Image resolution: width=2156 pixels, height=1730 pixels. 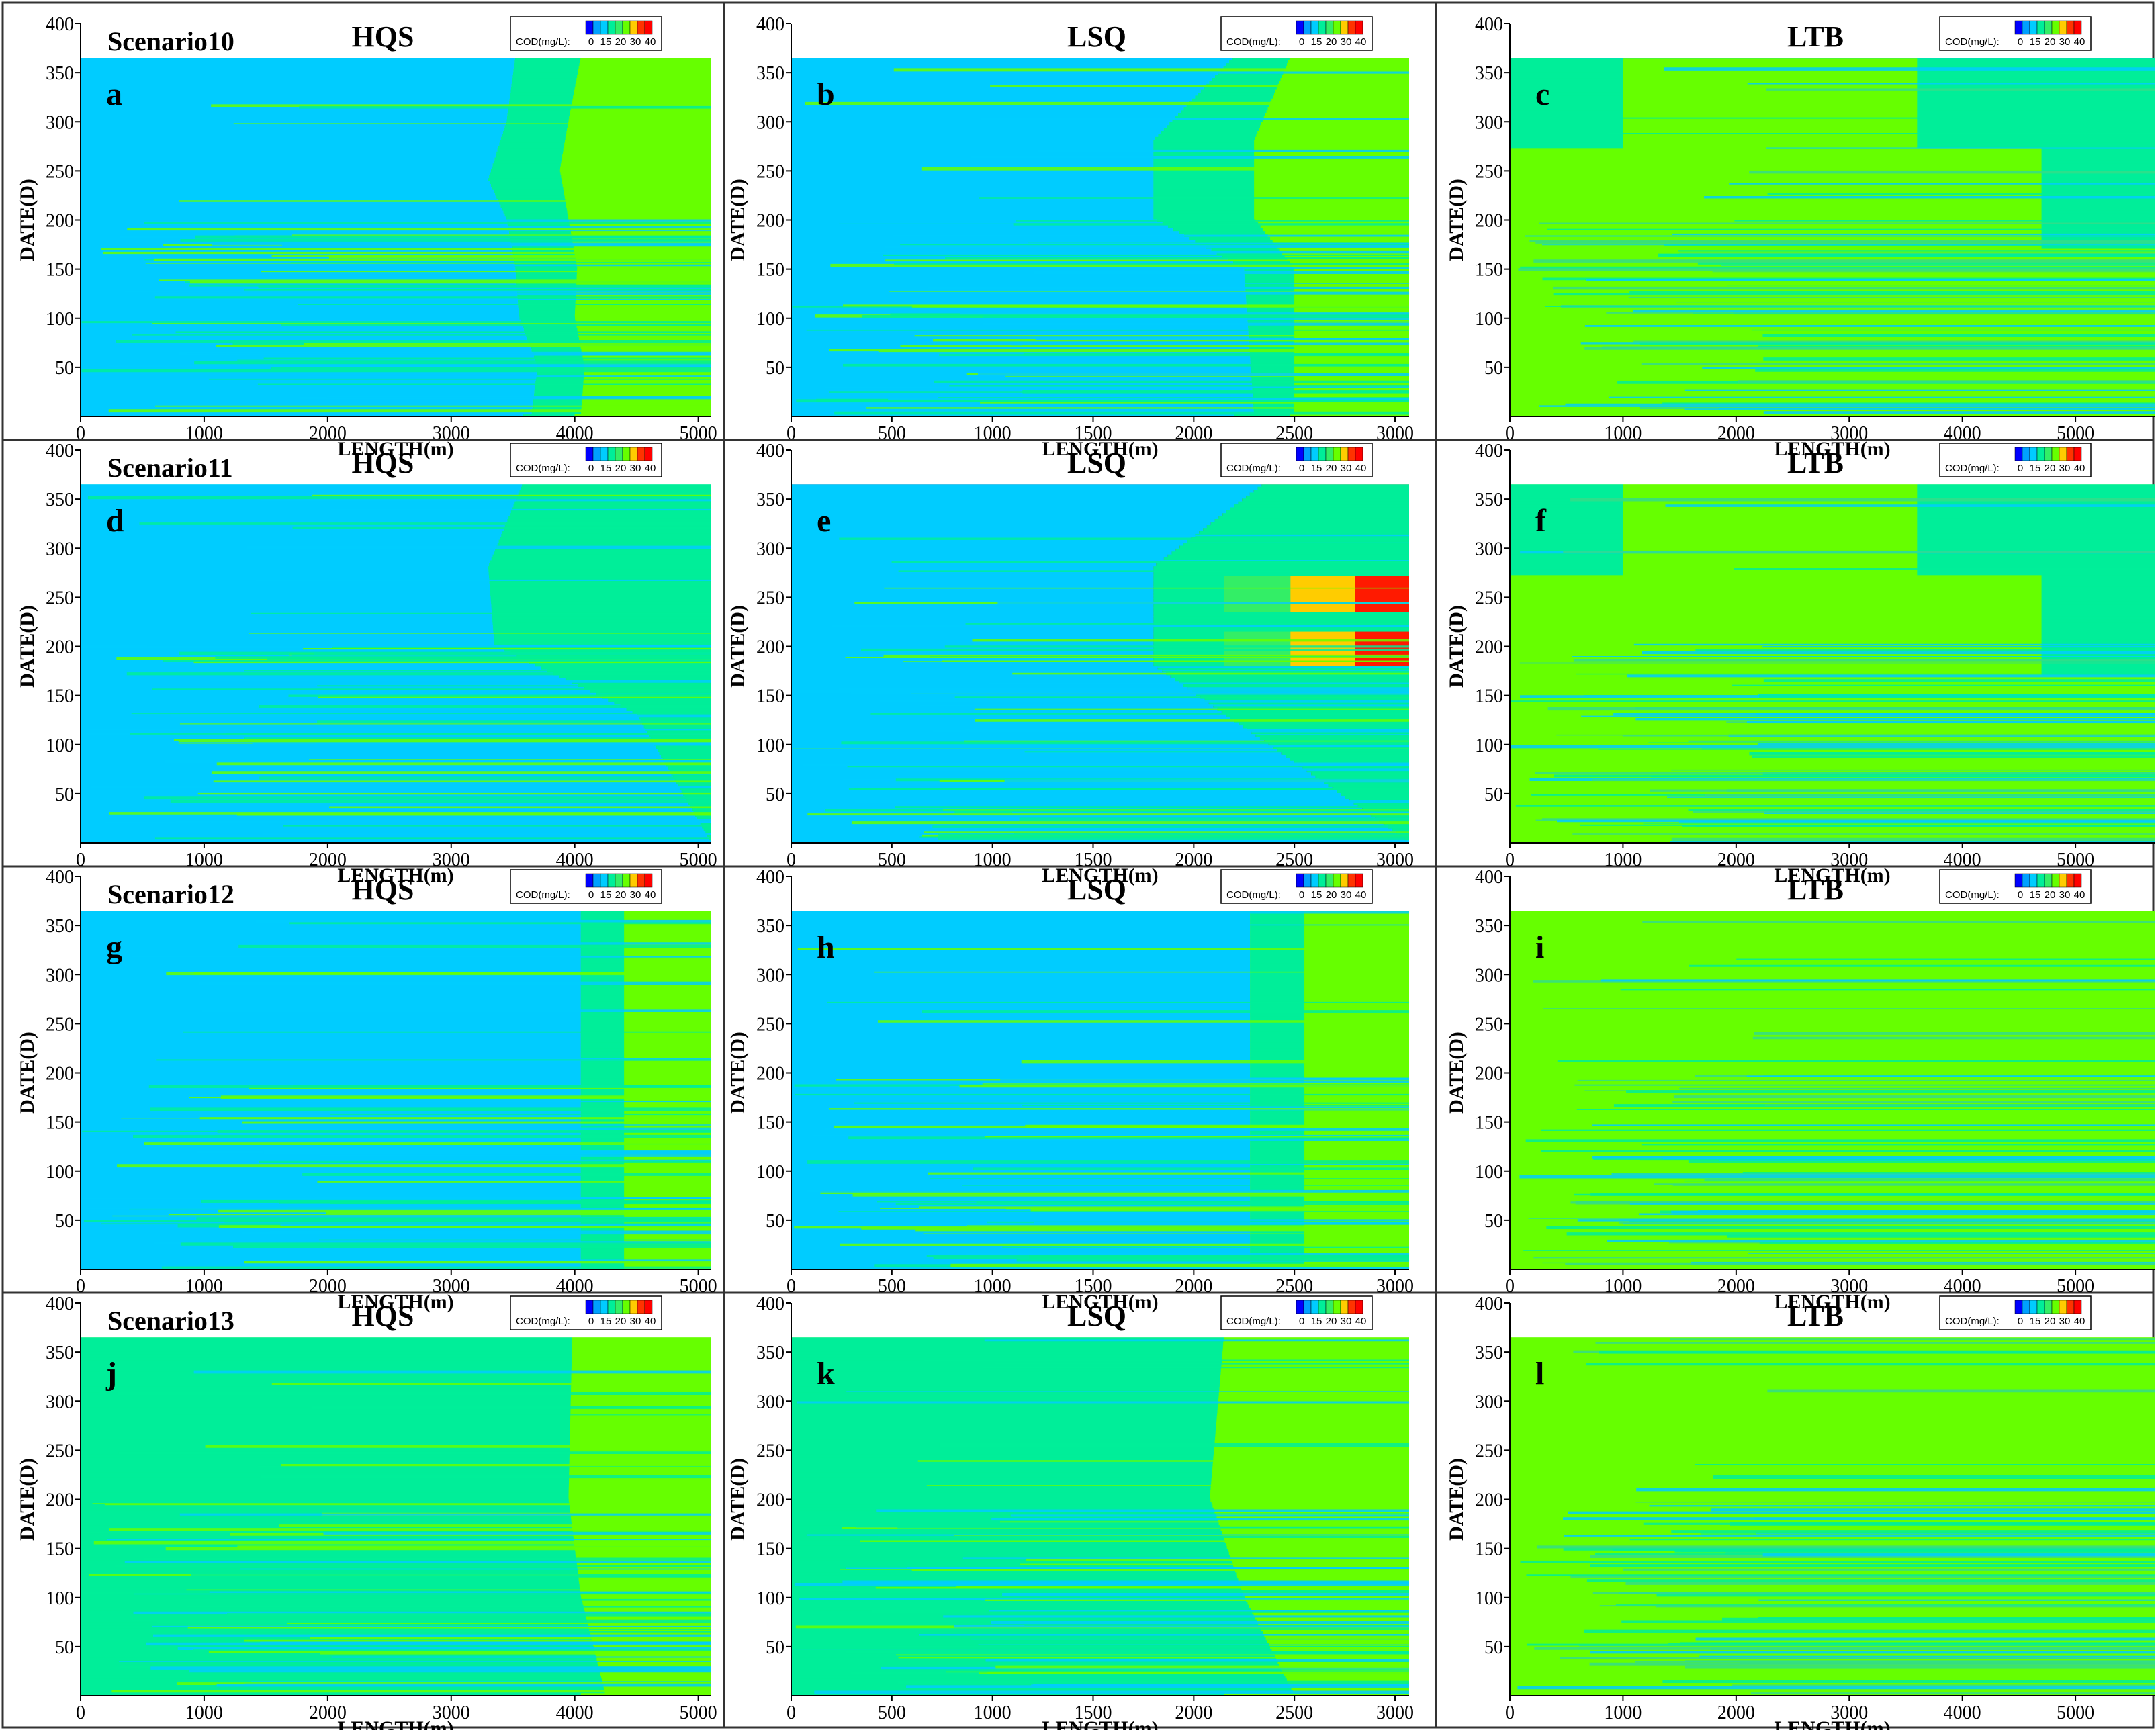 What do you see at coordinates (60, 25) in the screenshot?
I see `y-tick-label: 400` at bounding box center [60, 25].